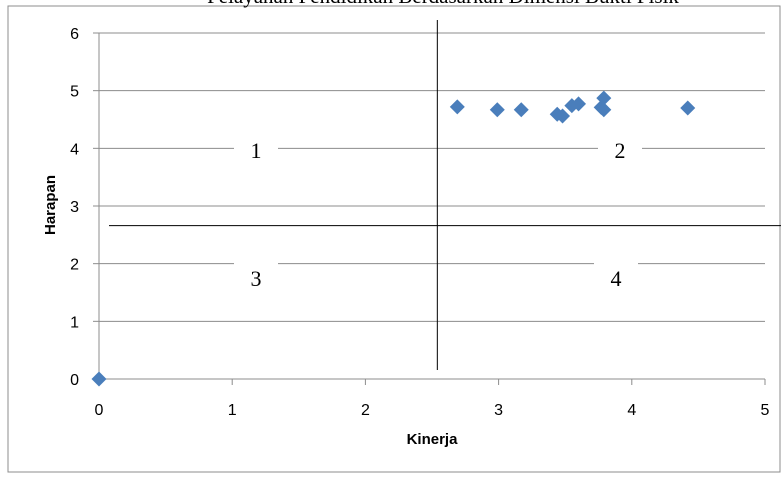  What do you see at coordinates (74, 92) in the screenshot?
I see `y-tick-label-5: 5` at bounding box center [74, 92].